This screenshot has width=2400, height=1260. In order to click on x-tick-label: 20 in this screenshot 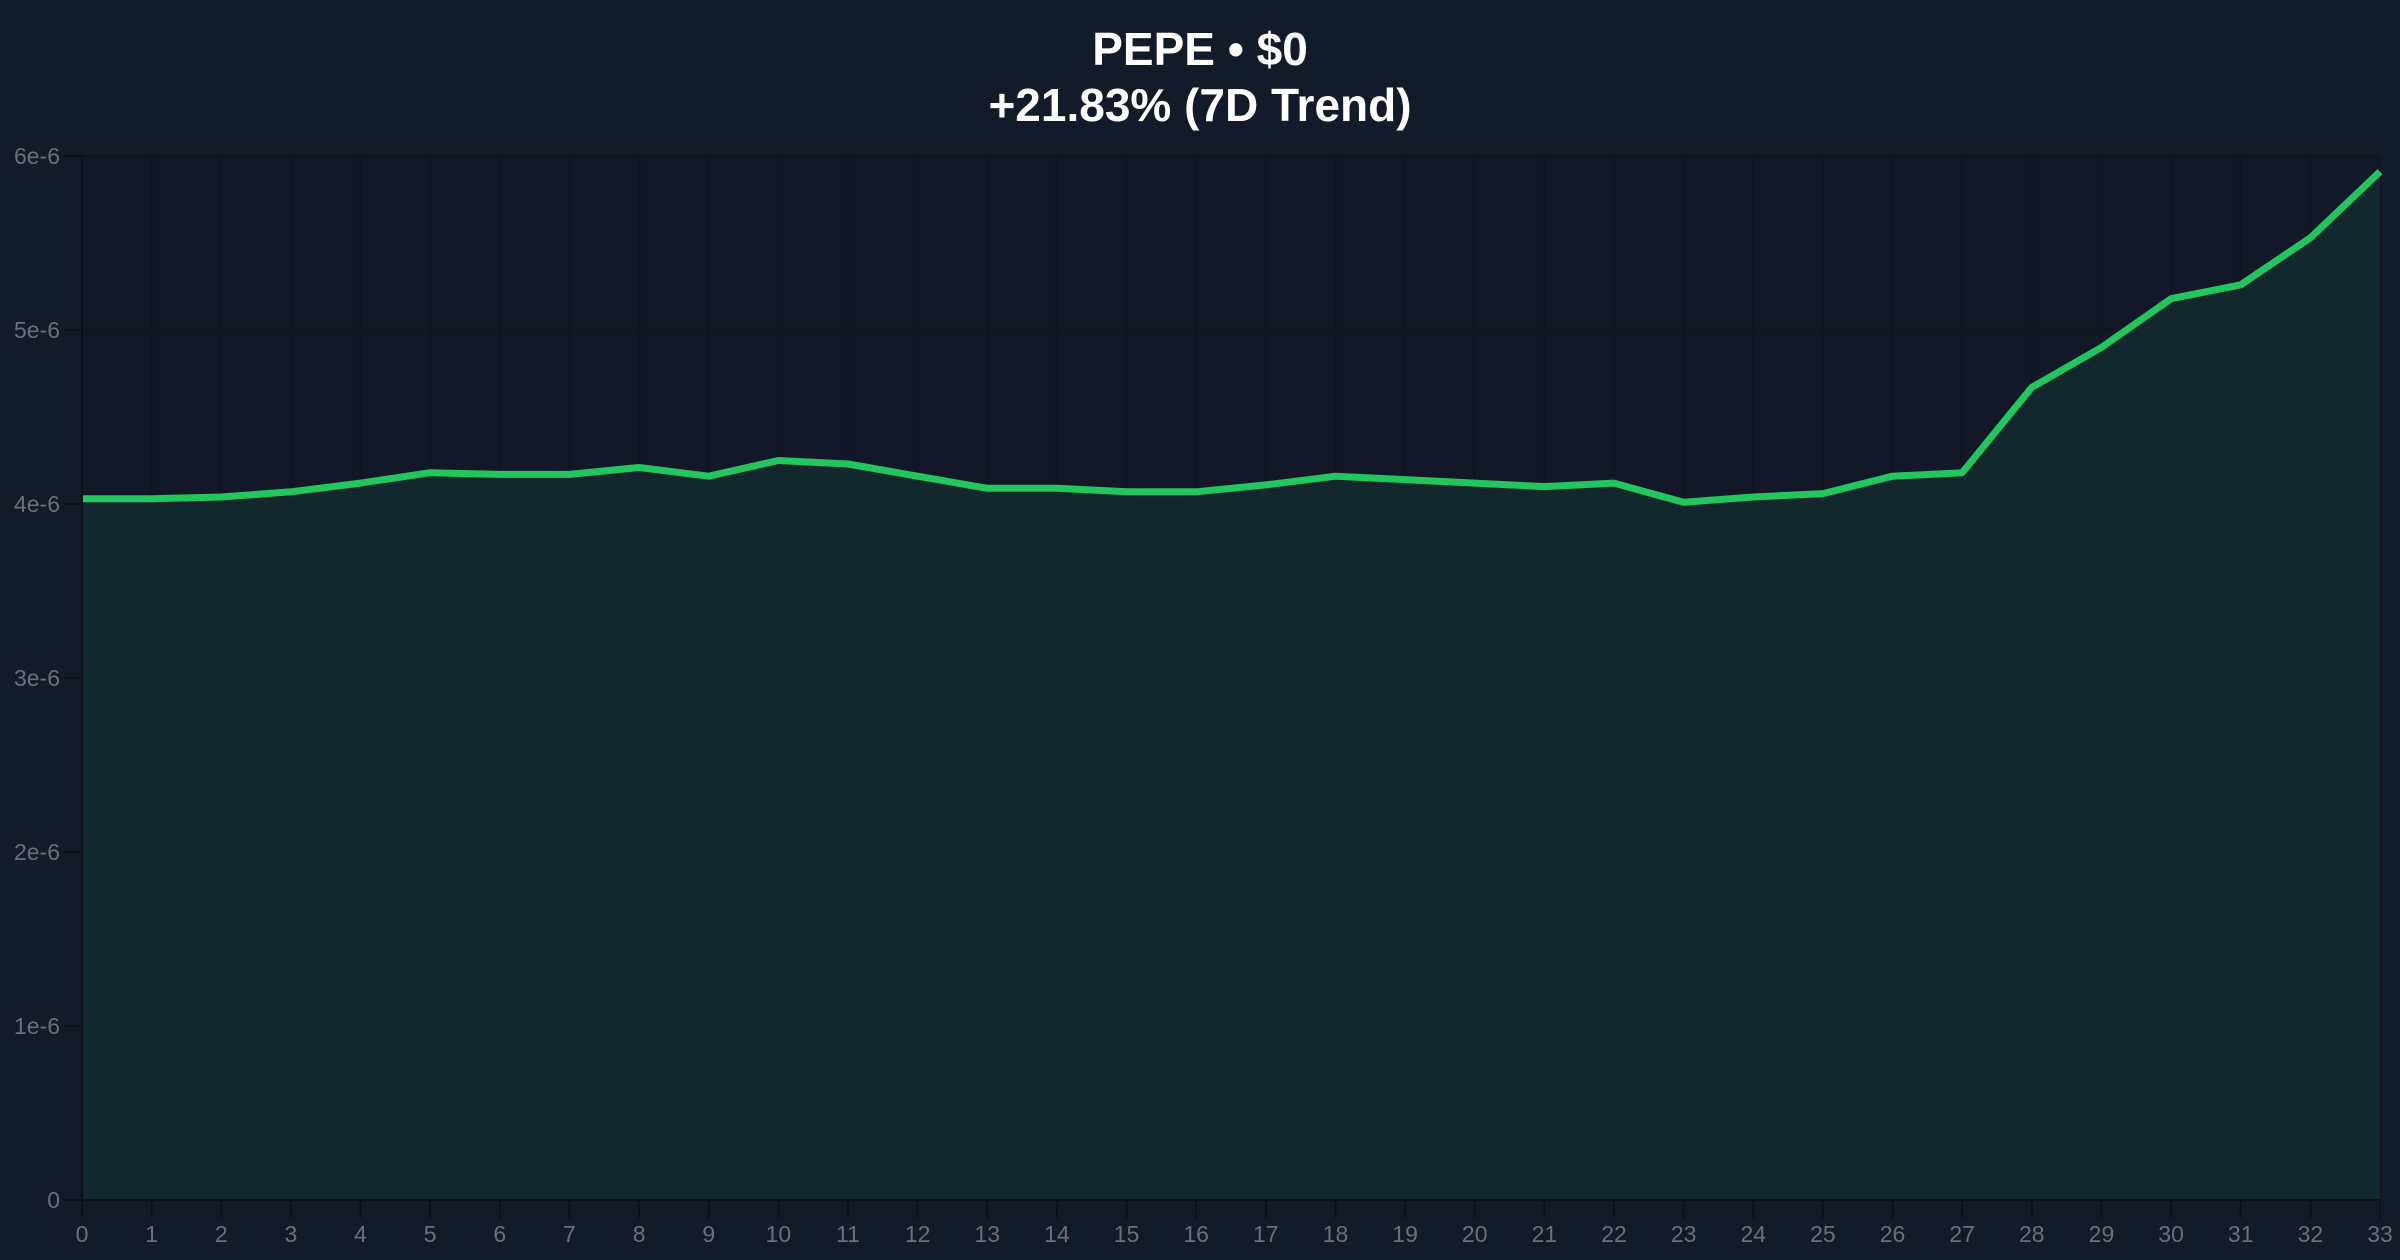, I will do `click(1475, 1234)`.